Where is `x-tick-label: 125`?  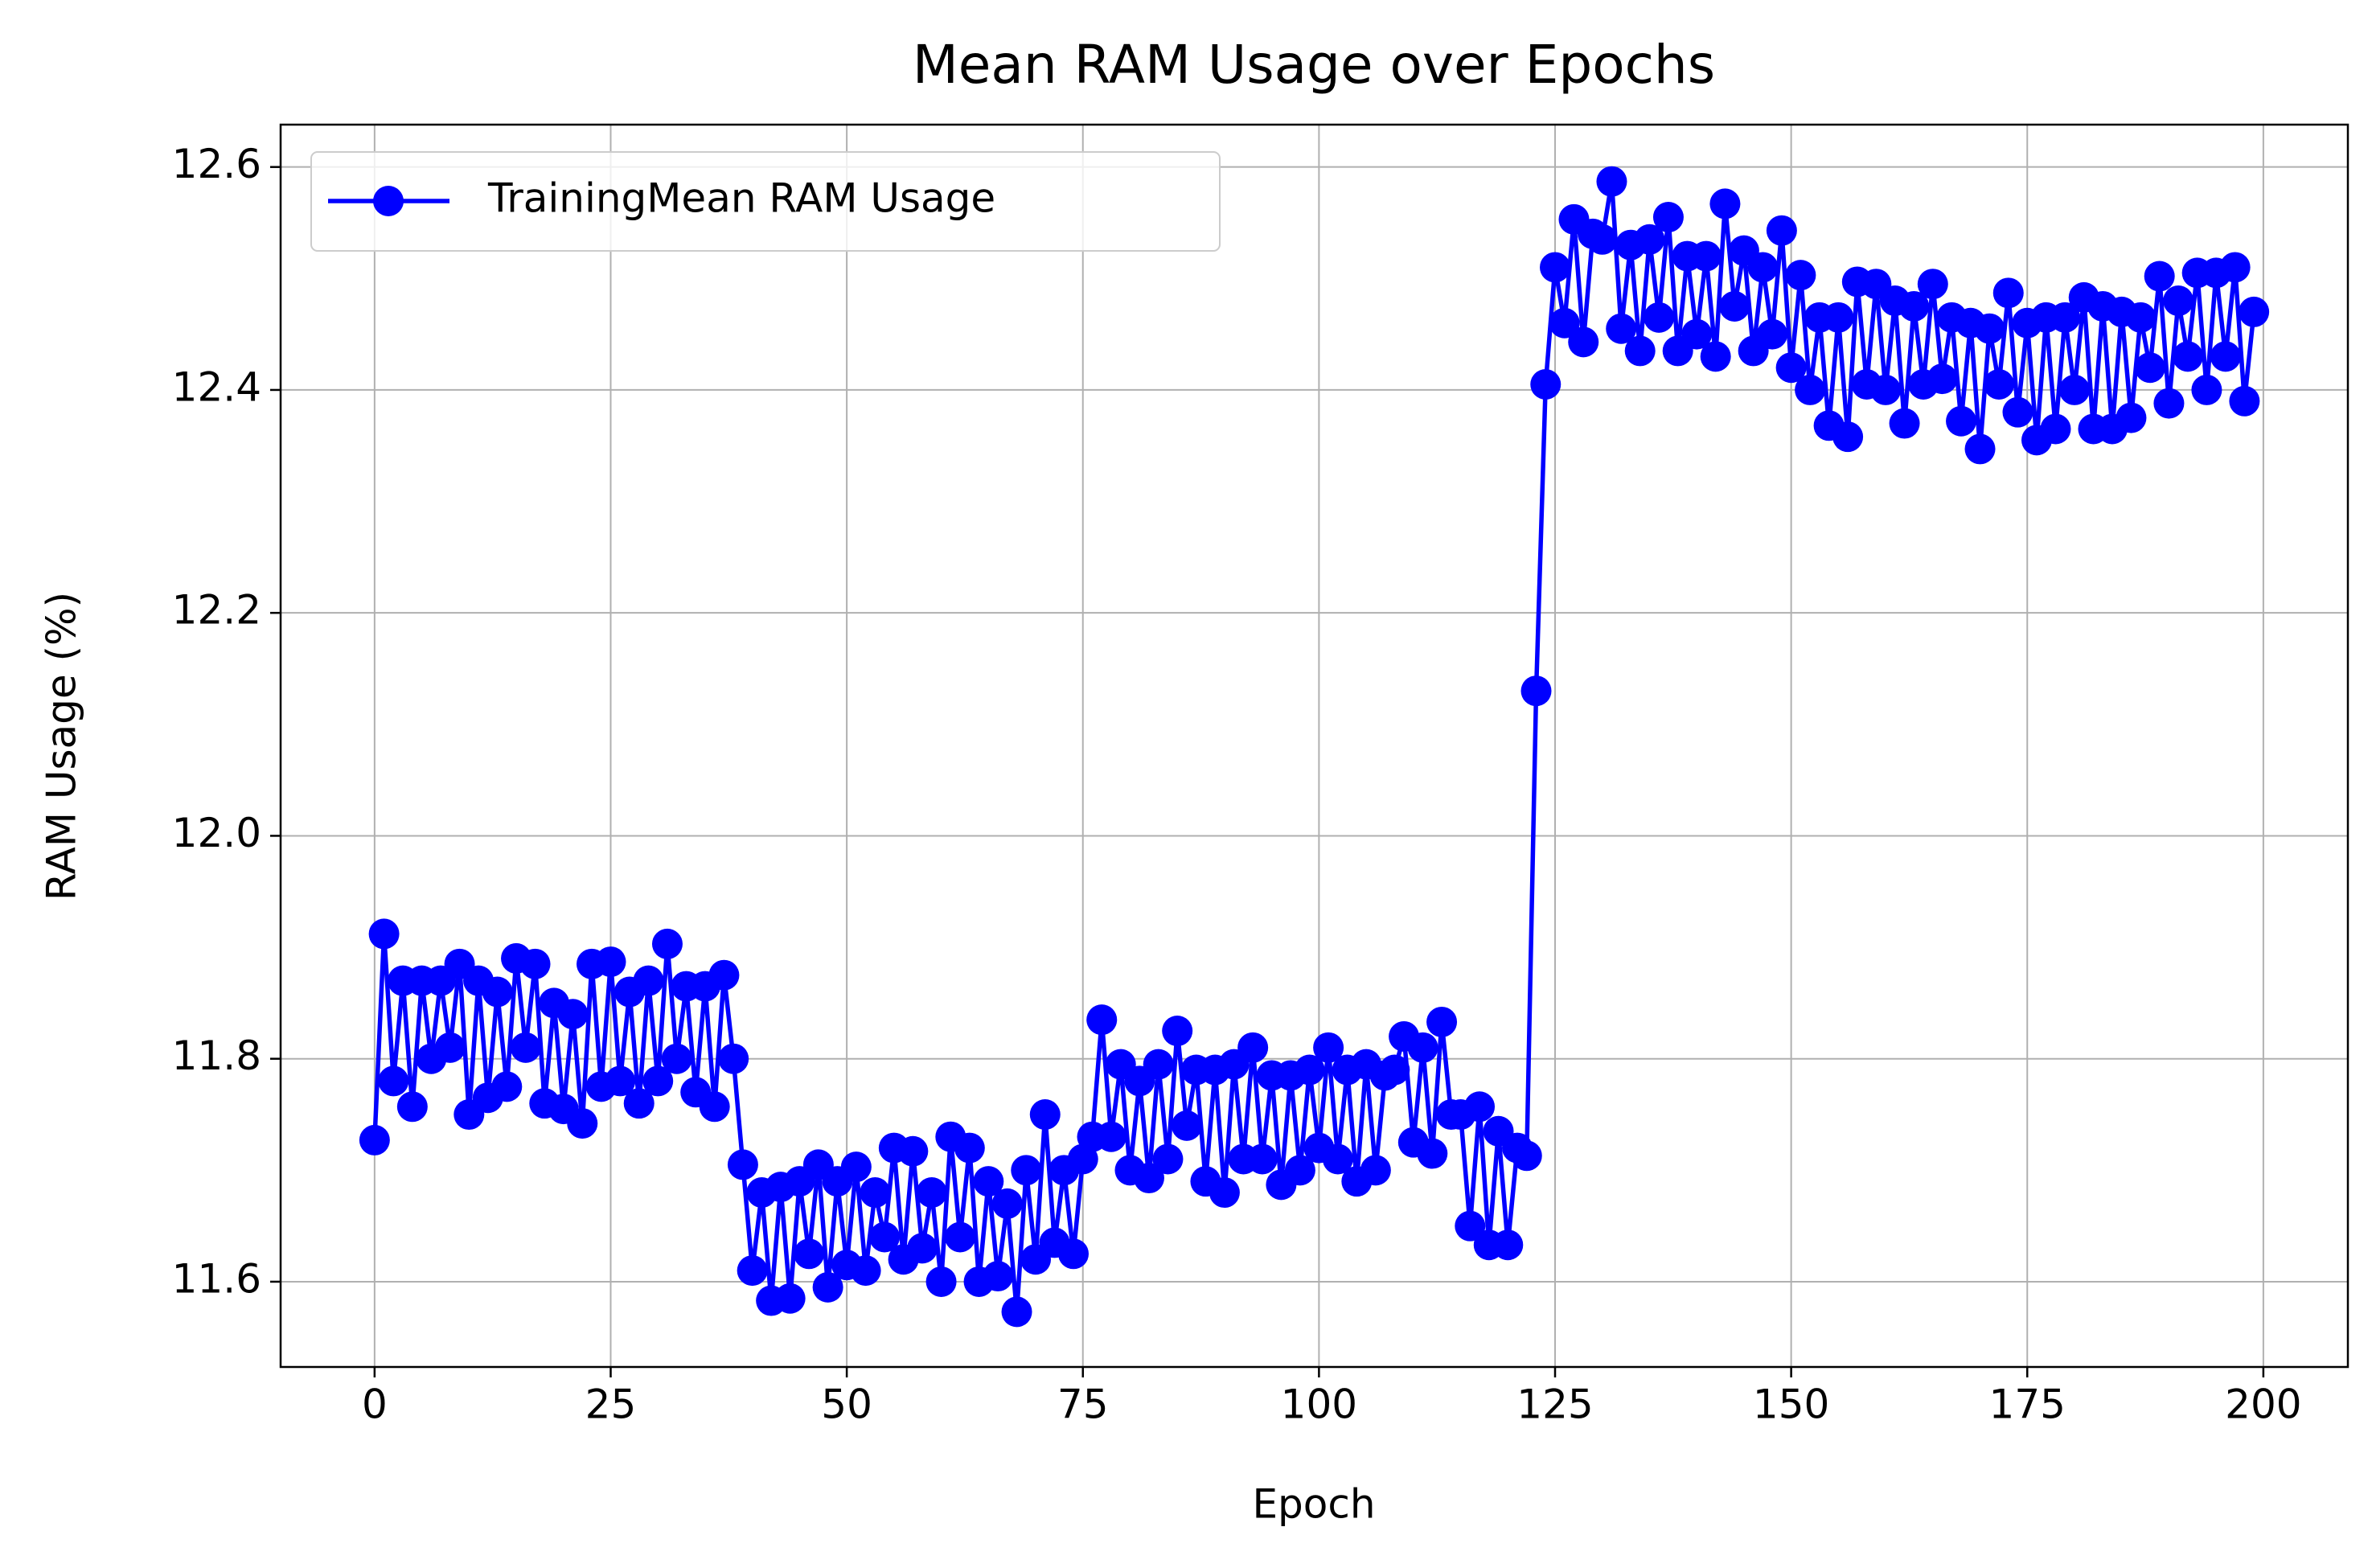 x-tick-label: 125 is located at coordinates (1554, 1404).